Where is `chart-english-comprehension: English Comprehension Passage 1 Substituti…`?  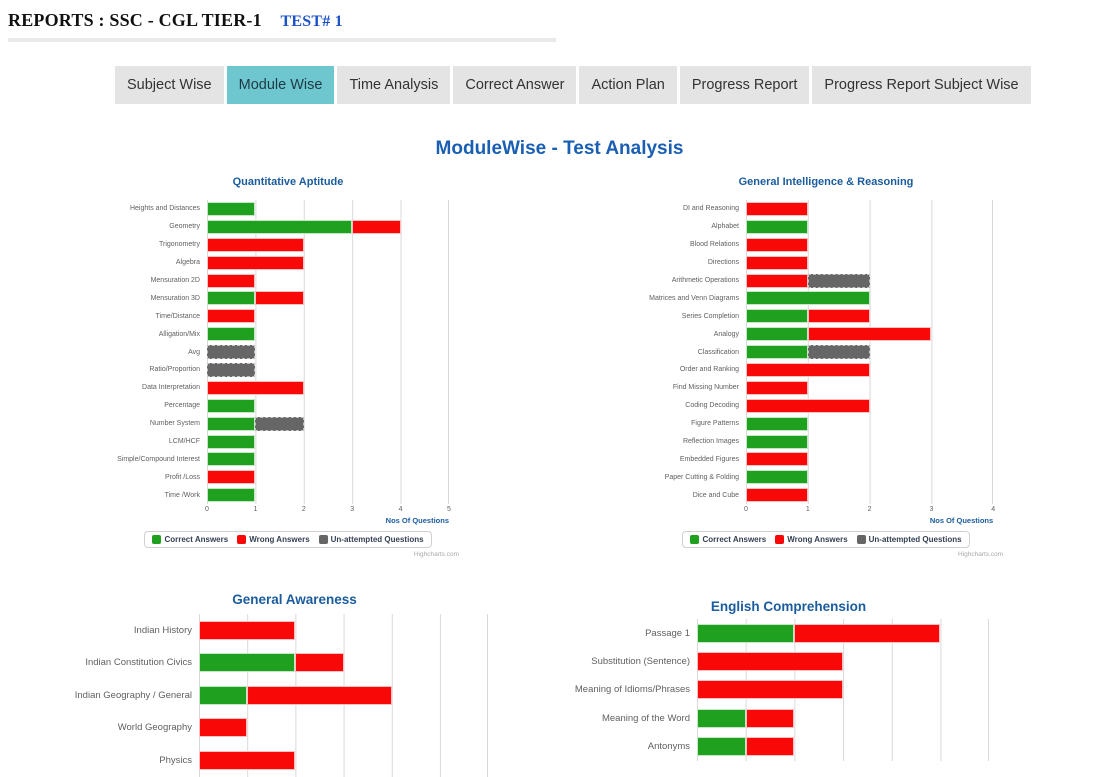 chart-english-comprehension: English Comprehension Passage 1 Substituti… is located at coordinates (782, 680).